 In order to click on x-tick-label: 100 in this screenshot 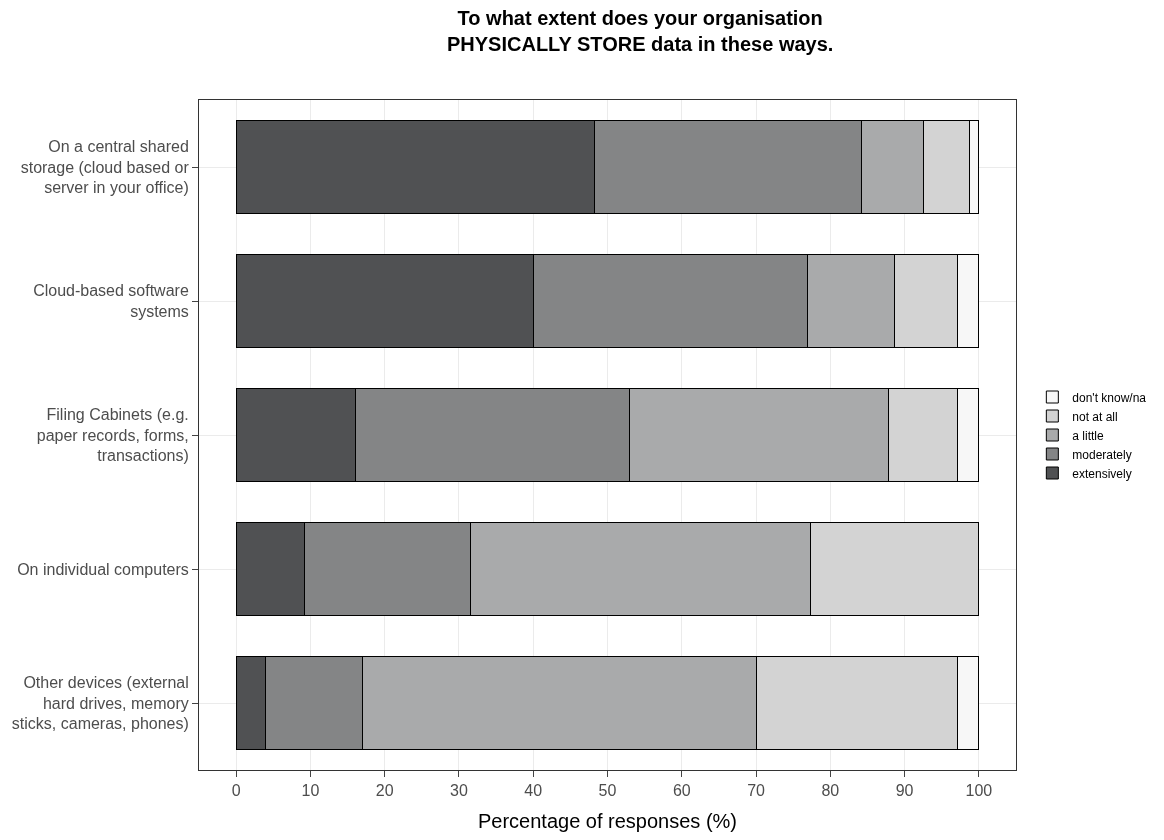, I will do `click(979, 791)`.